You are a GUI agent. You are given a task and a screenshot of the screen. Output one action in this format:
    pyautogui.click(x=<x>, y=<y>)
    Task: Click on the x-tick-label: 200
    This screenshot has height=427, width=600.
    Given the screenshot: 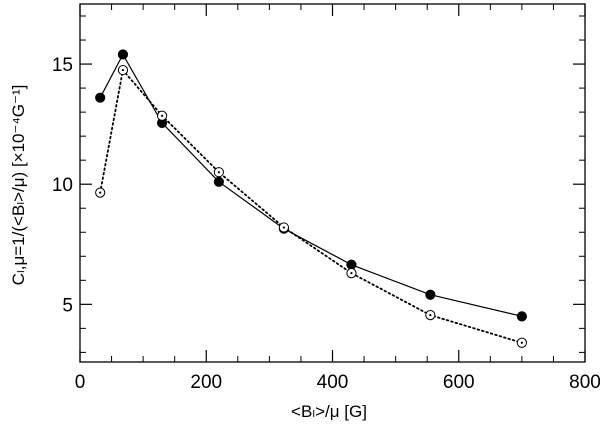 What is the action you would take?
    pyautogui.click(x=206, y=382)
    